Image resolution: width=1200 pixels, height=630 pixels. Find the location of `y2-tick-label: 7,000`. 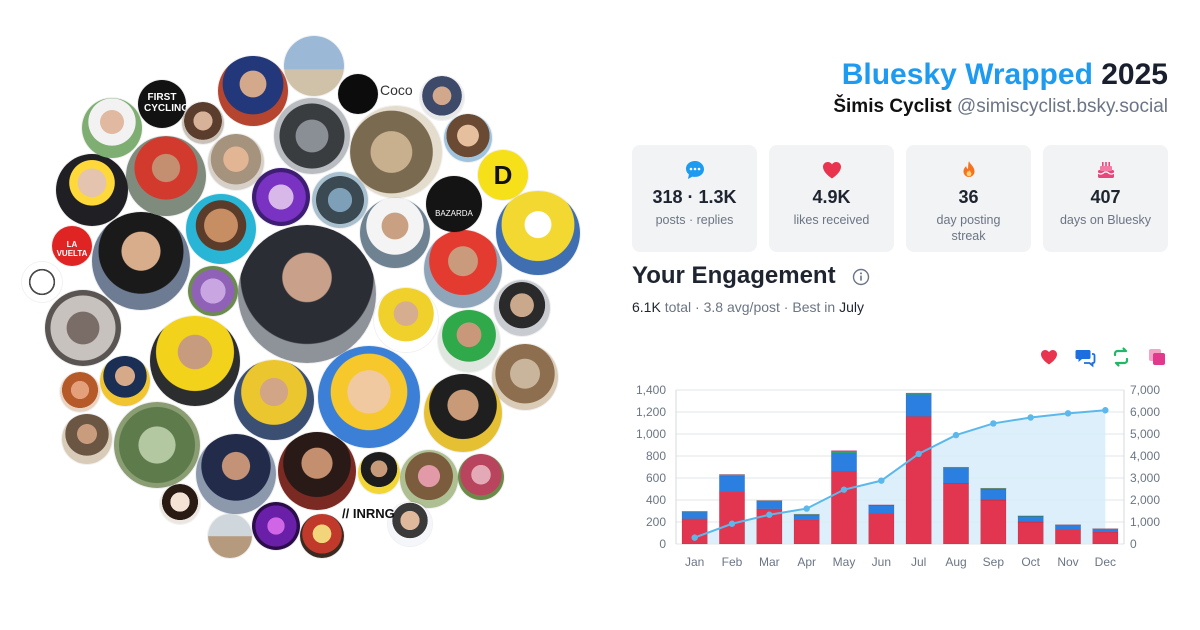

y2-tick-label: 7,000 is located at coordinates (1145, 390).